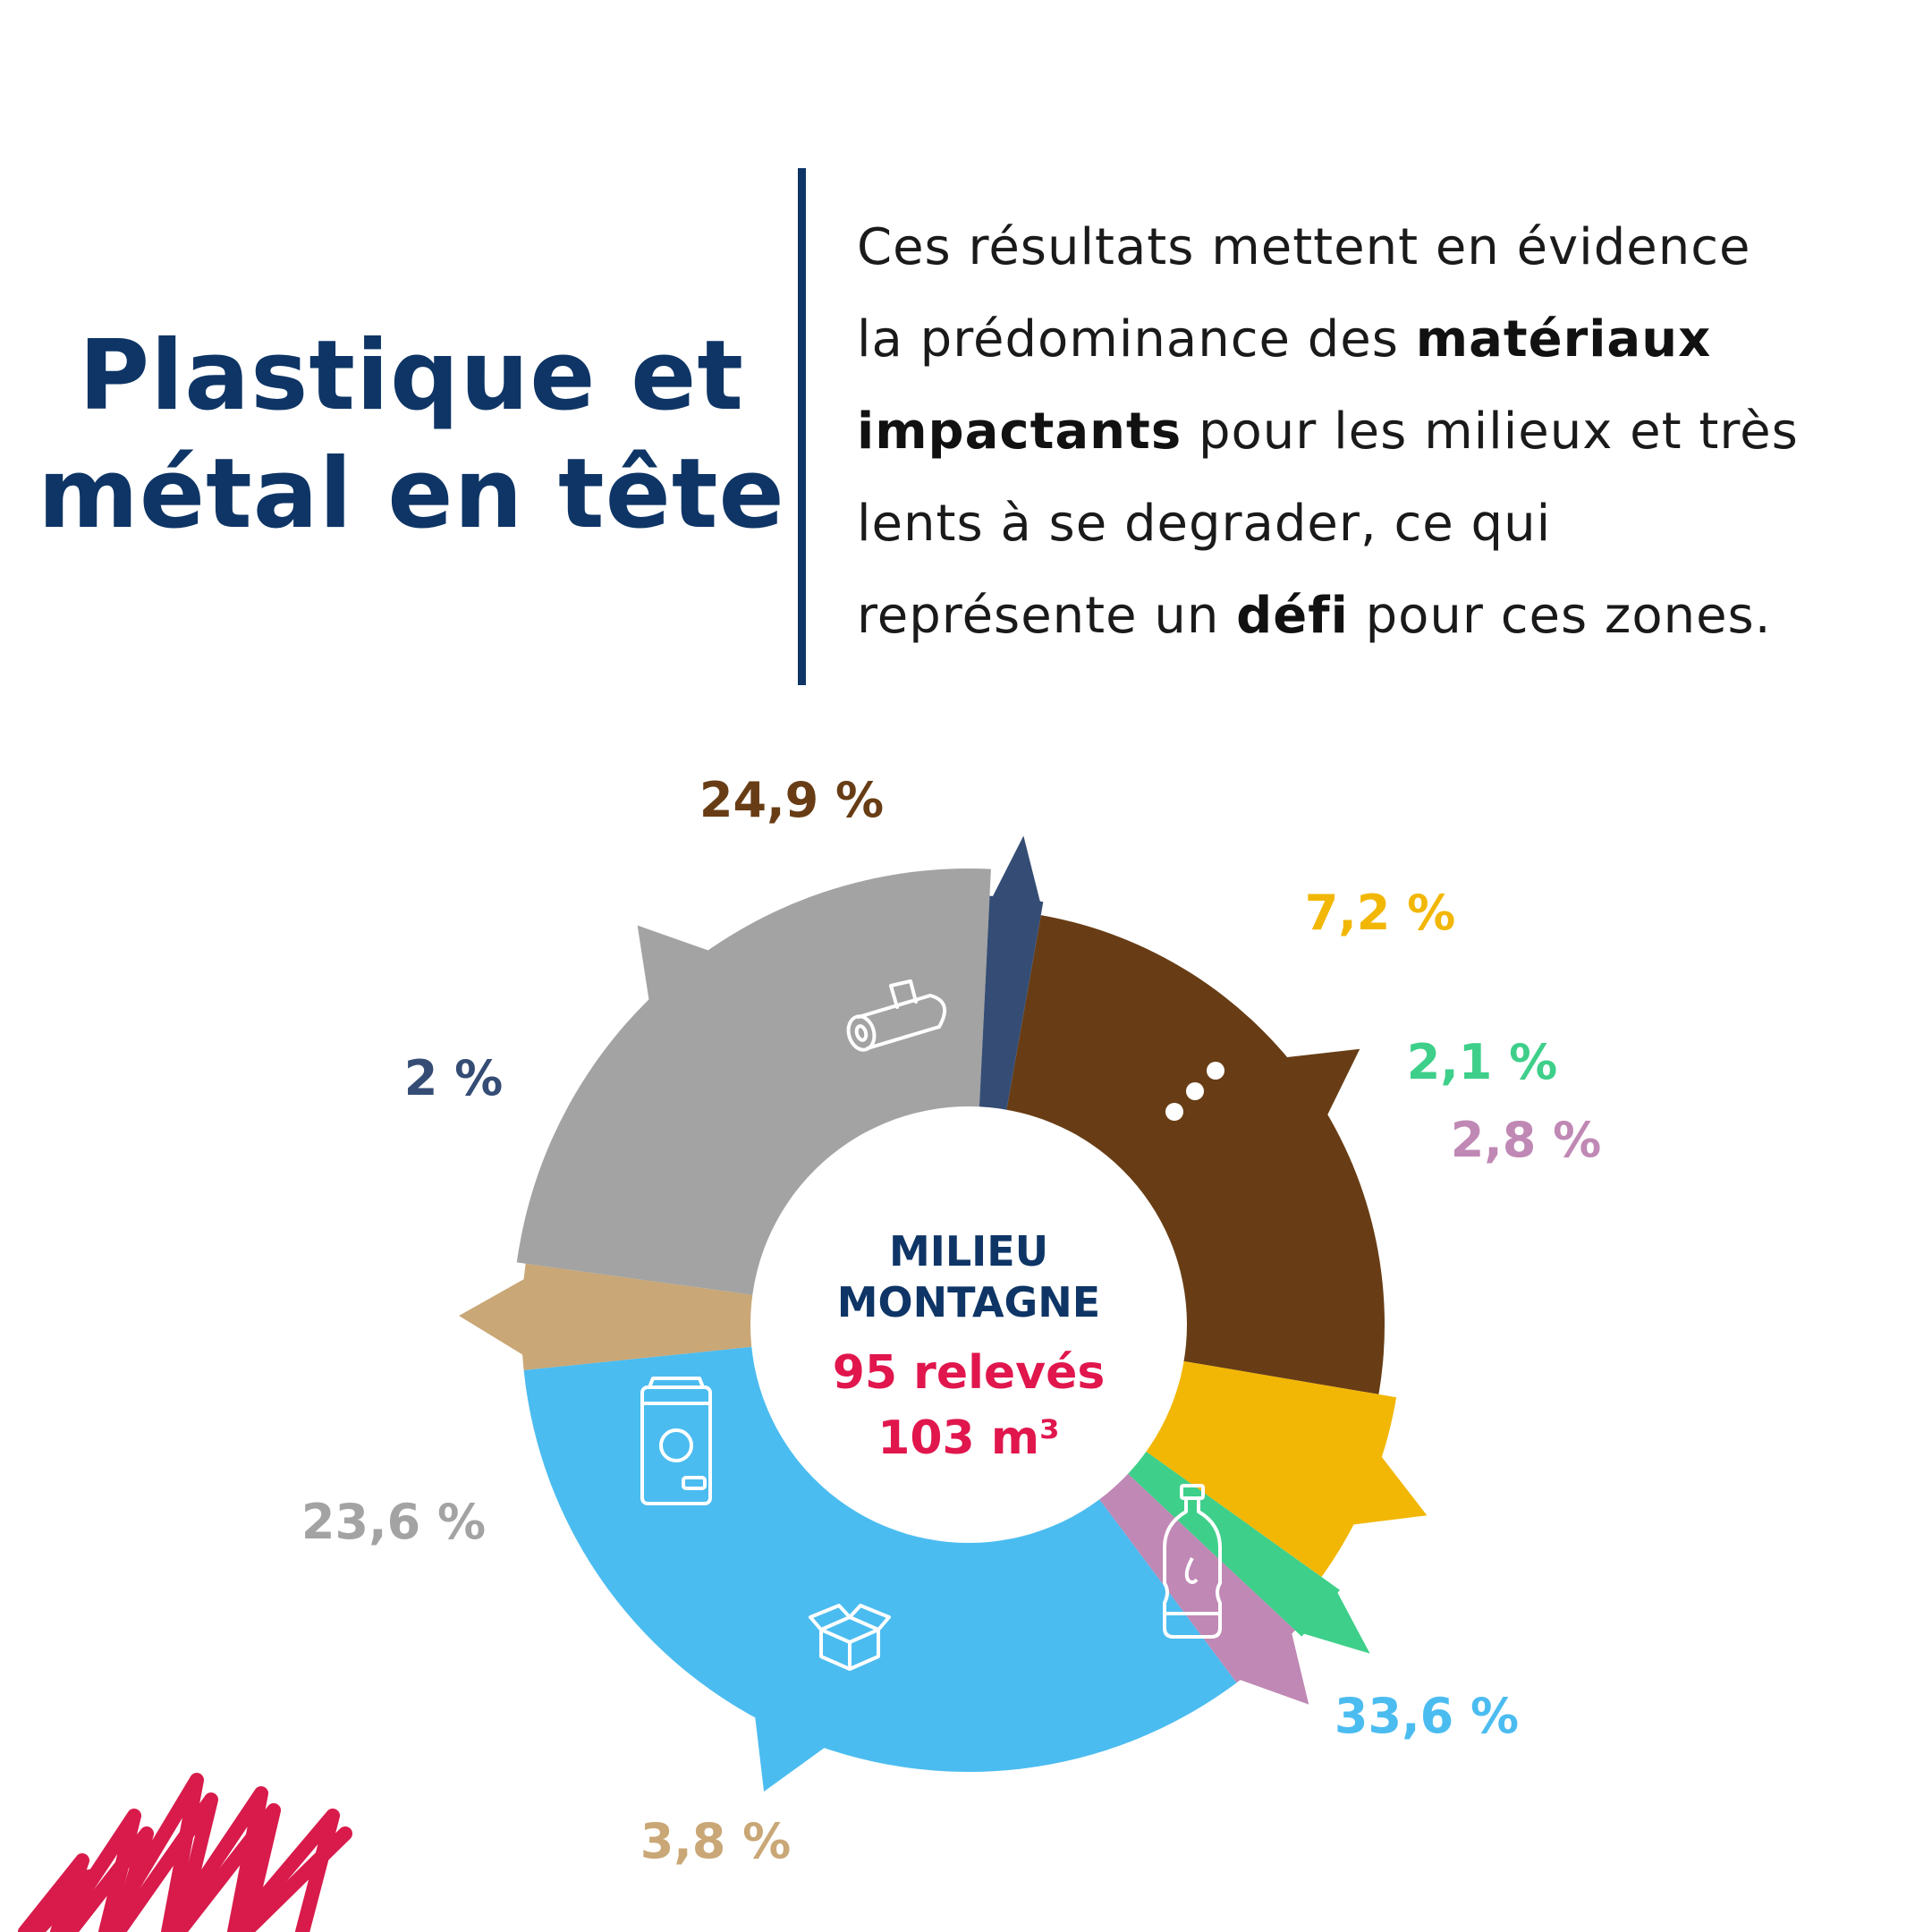 This screenshot has height=1932, width=1932. I want to click on slice-label-8: 2 %, so click(453, 1078).